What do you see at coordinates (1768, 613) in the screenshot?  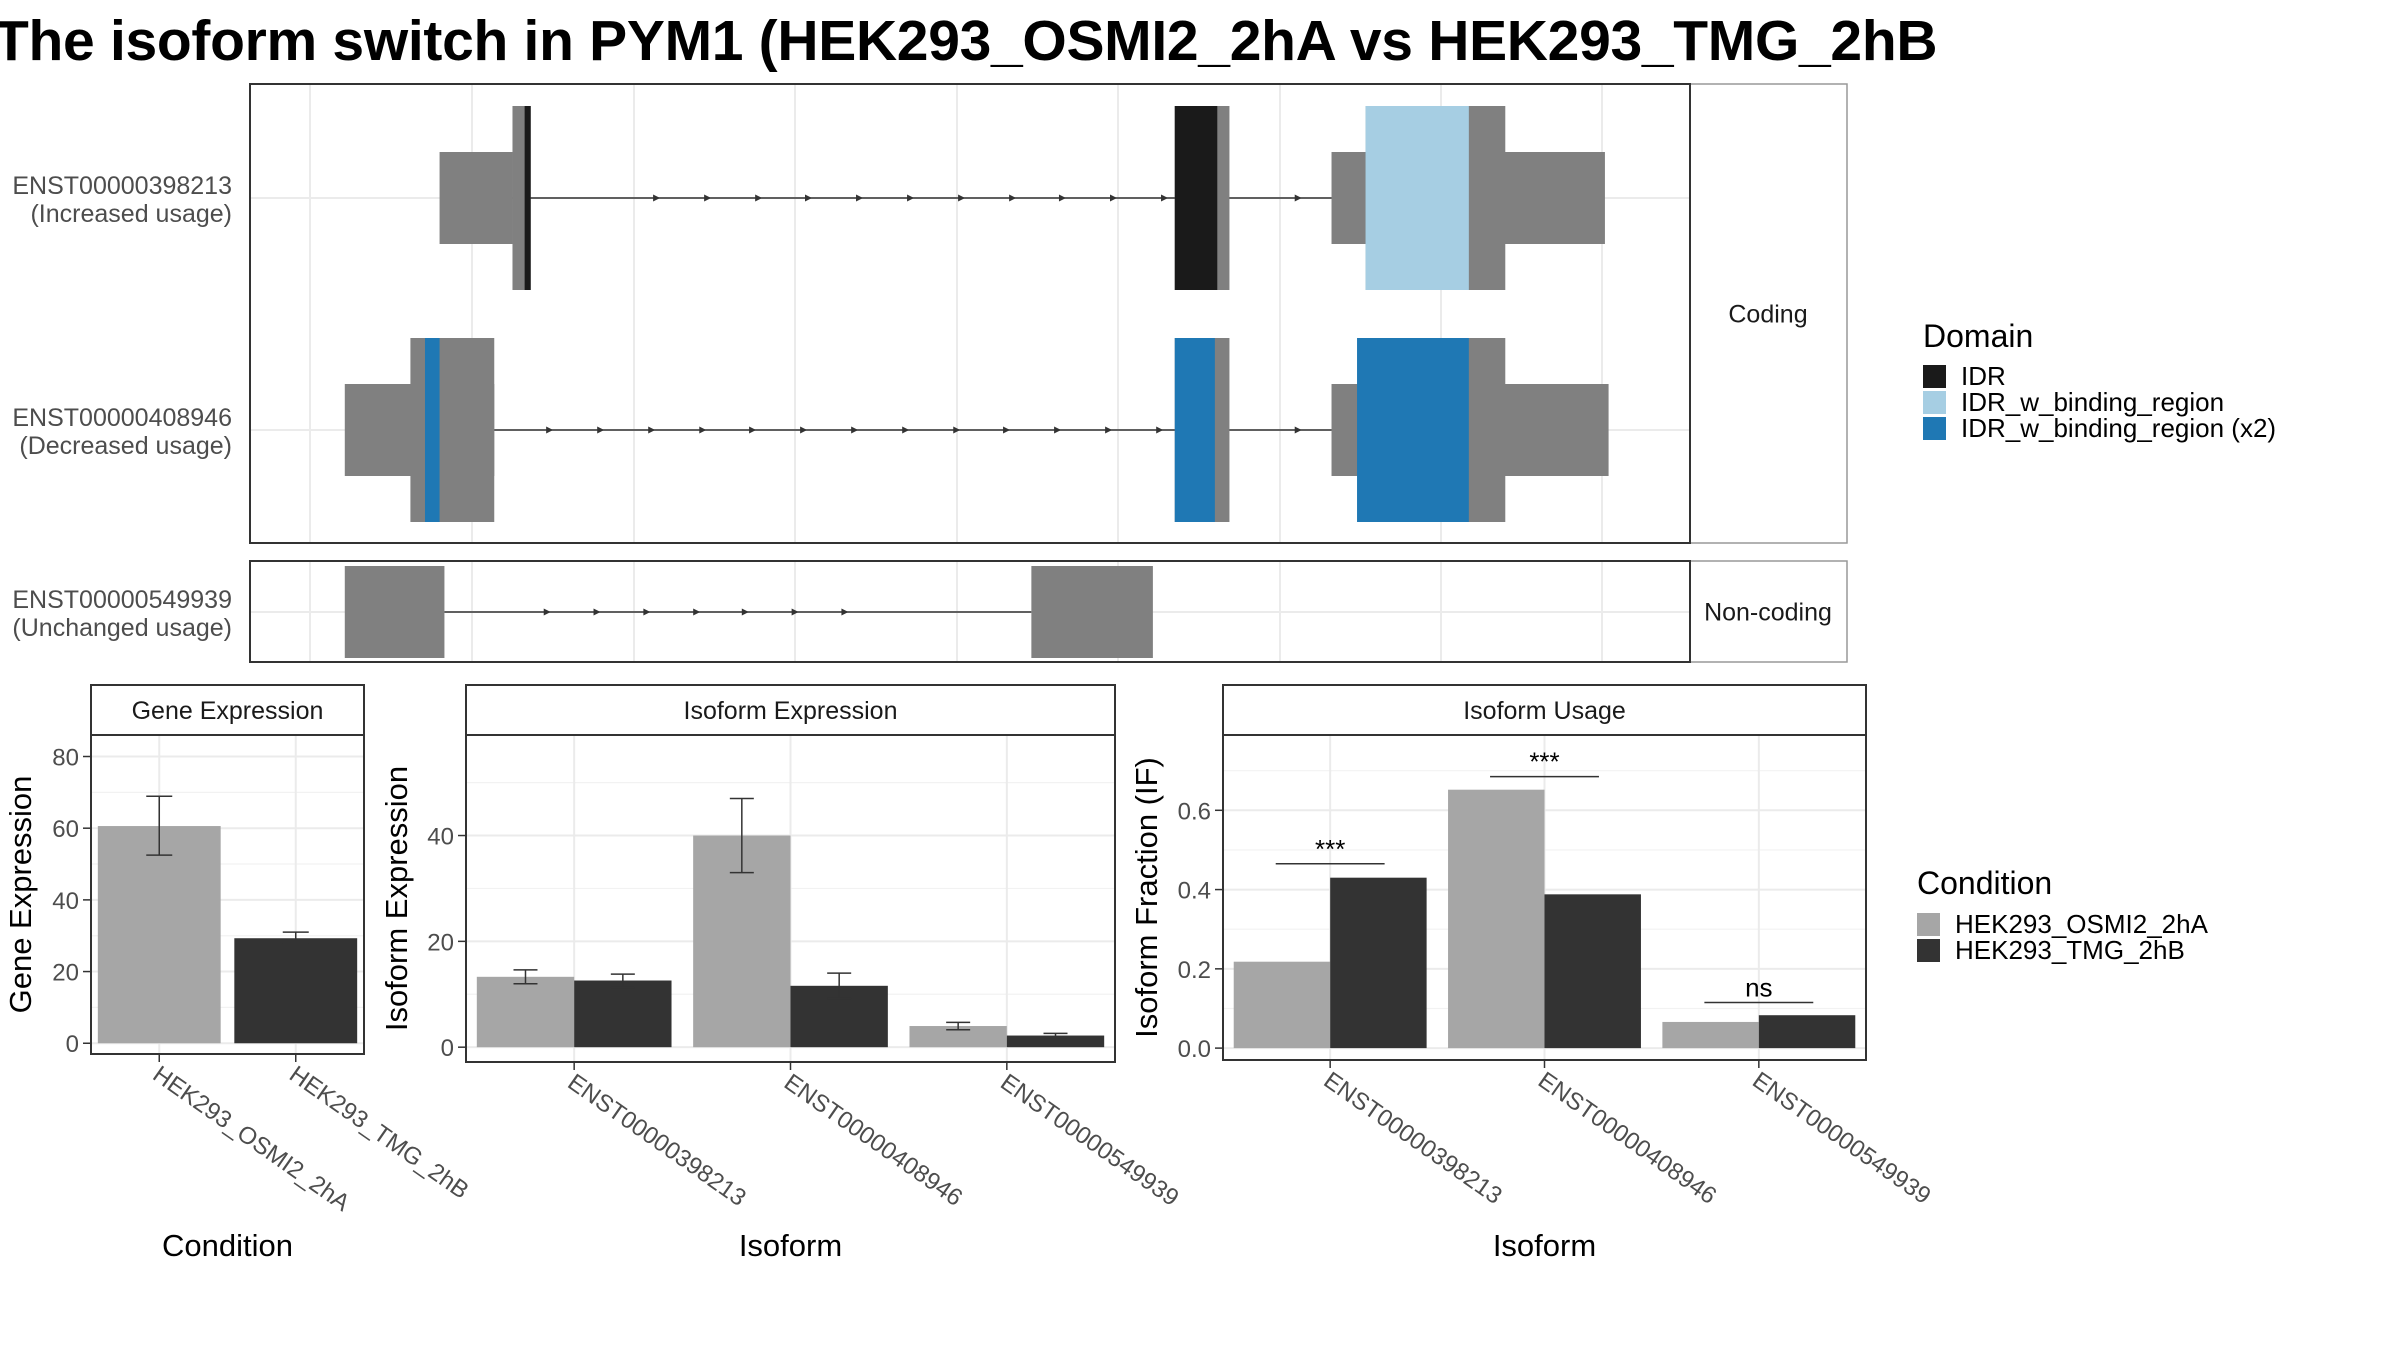 I see `strip-label-noncoding: Non-coding` at bounding box center [1768, 613].